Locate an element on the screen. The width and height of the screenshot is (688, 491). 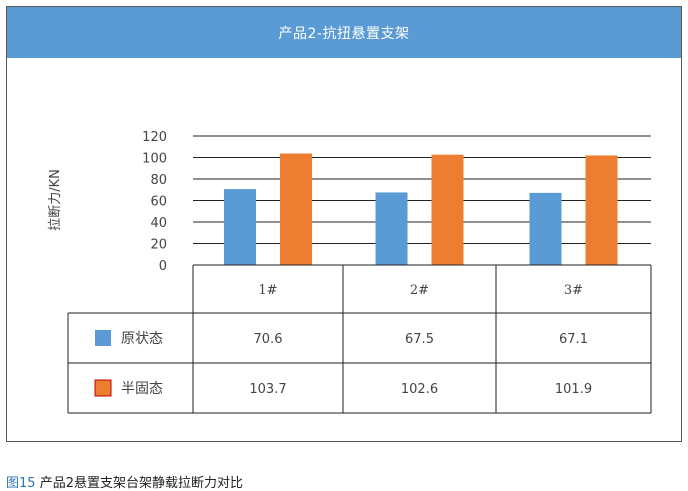
table-value: 70.6 is located at coordinates (268, 339).